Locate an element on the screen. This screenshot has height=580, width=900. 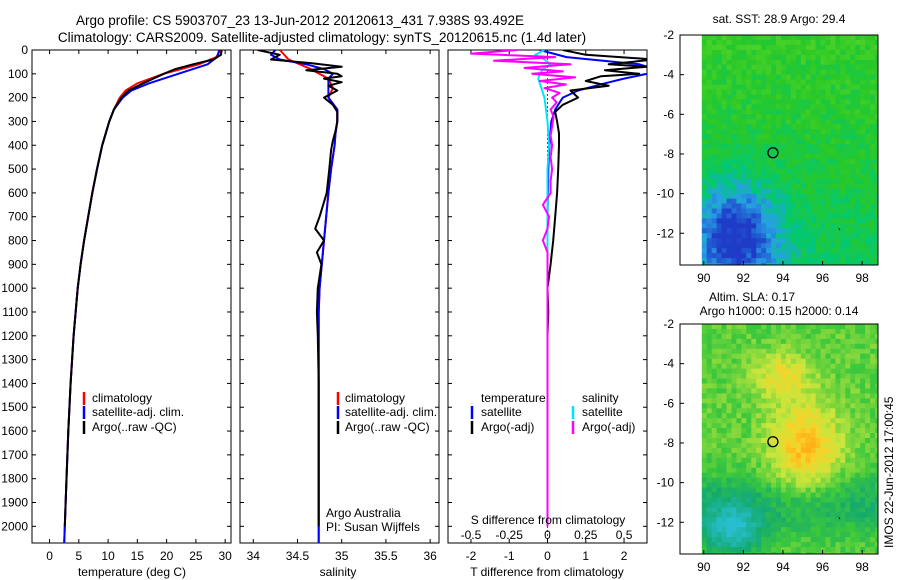
argo-float-marker is located at coordinates (773, 442).